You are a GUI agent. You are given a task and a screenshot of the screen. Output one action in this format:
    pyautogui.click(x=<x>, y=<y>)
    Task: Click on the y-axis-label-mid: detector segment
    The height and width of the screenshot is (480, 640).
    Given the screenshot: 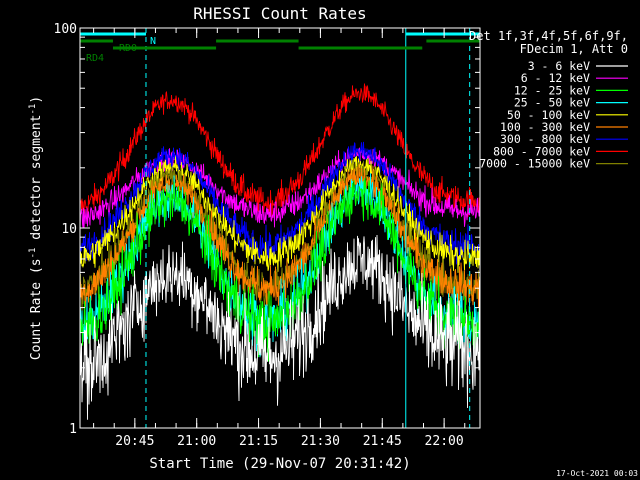 What is the action you would take?
    pyautogui.click(x=36, y=181)
    